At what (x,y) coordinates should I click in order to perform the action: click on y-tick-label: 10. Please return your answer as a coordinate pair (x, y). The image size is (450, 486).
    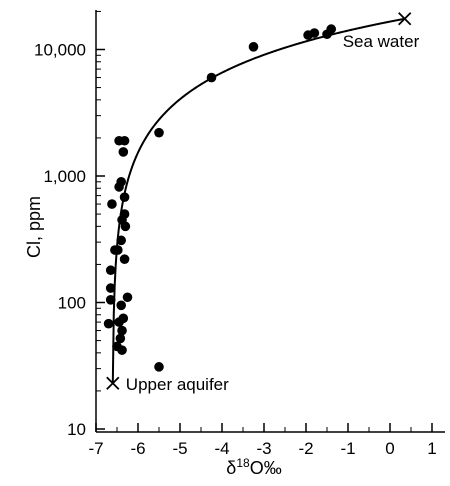
    Looking at the image, I should click on (76, 429).